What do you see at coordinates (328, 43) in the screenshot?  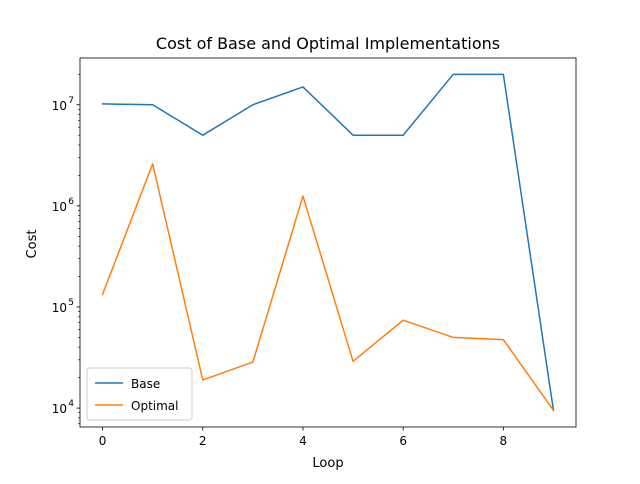 I see `chart-title: Cost of Base and Optimal Implementations` at bounding box center [328, 43].